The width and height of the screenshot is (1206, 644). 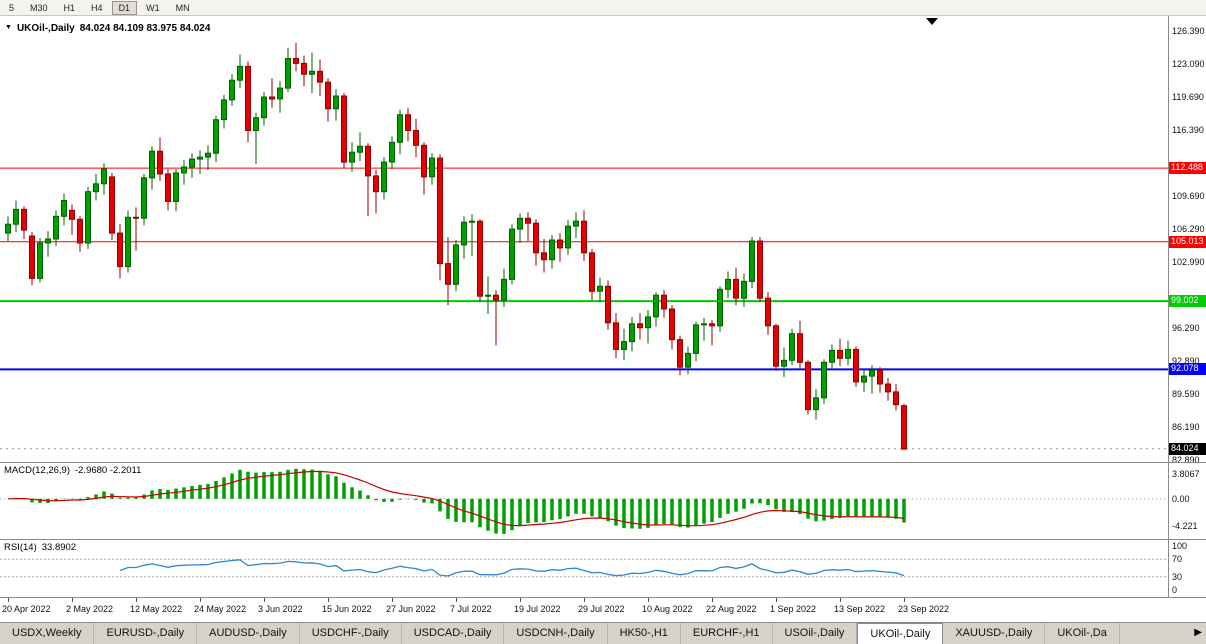 I want to click on chart-tab-audusd-daily: AUDUSD-,Daily, so click(x=248, y=633).